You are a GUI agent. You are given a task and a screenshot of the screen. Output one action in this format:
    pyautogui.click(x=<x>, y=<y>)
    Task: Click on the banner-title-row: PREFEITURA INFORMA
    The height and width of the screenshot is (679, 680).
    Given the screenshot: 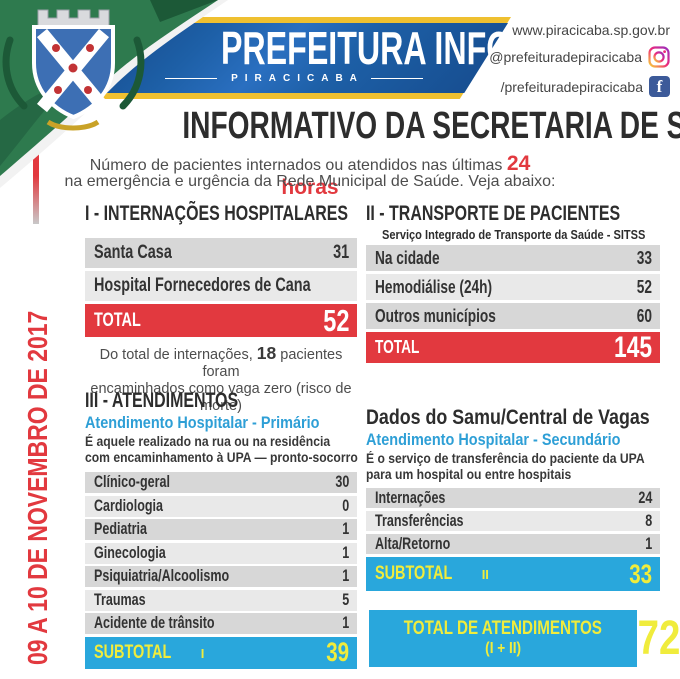 What is the action you would take?
    pyautogui.click(x=364, y=48)
    